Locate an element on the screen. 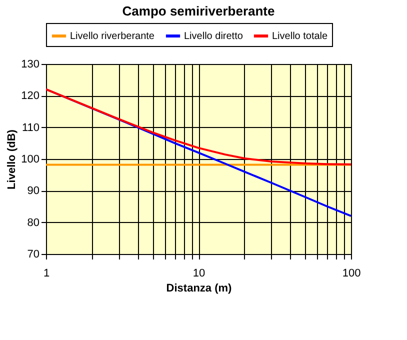 Image resolution: width=407 pixels, height=340 pixels. x-tick-label: 10 is located at coordinates (199, 274).